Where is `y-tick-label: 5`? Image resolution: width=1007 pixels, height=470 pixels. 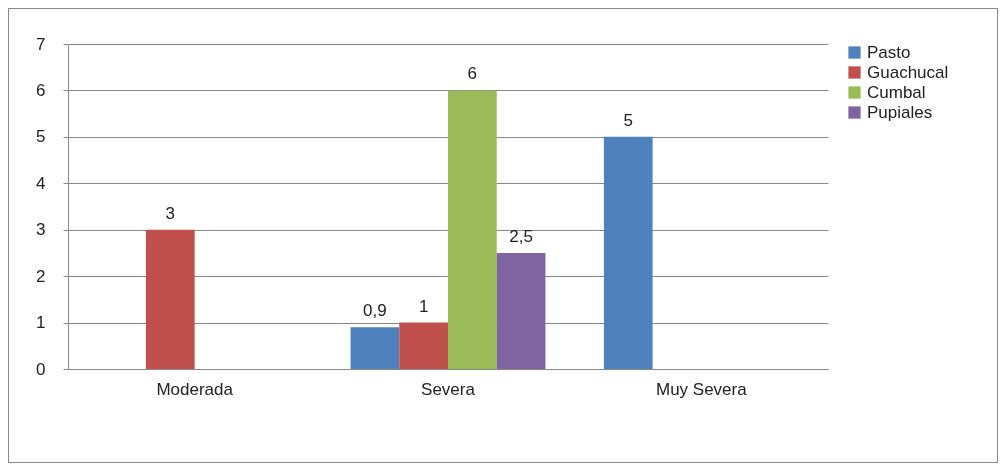
y-tick-label: 5 is located at coordinates (41, 137).